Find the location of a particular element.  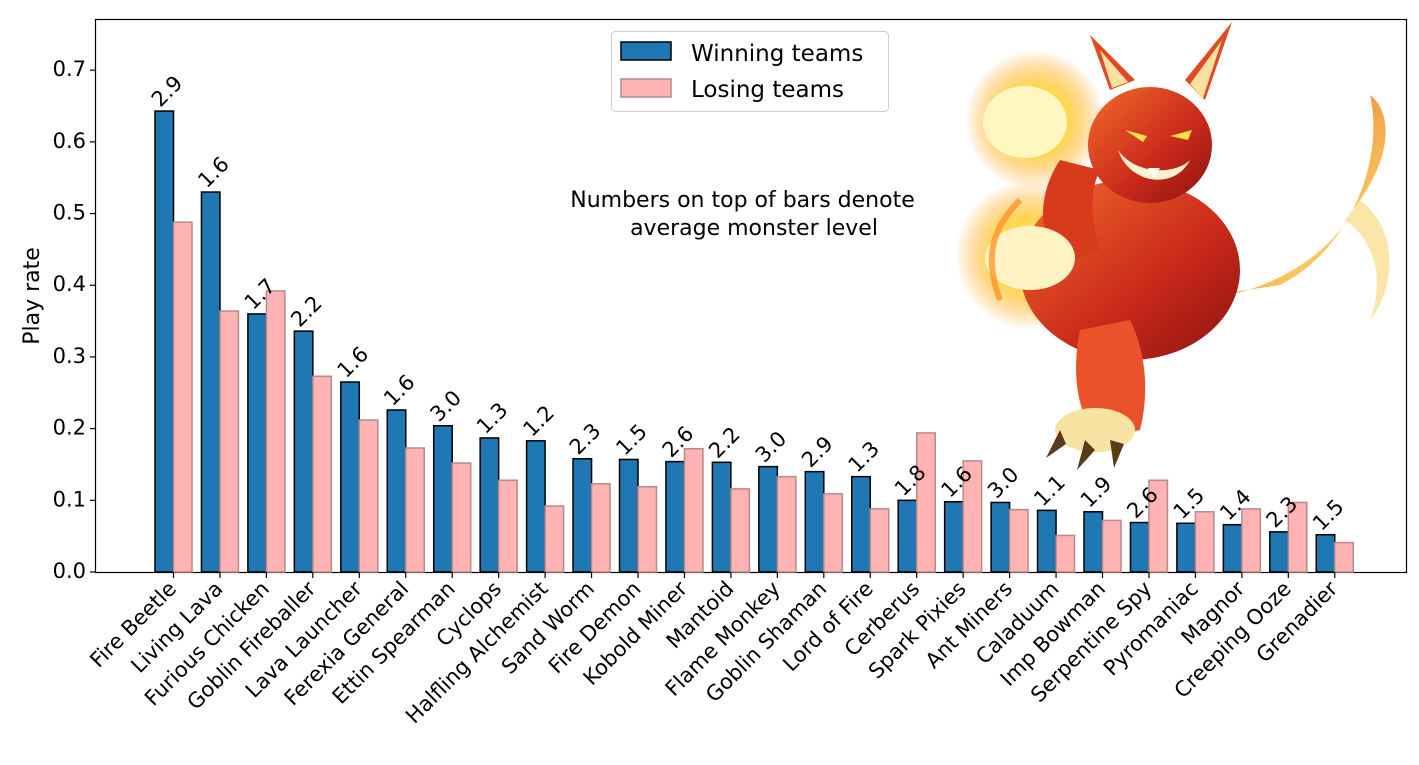

bar-level-label: 1.9 is located at coordinates (1096, 492).